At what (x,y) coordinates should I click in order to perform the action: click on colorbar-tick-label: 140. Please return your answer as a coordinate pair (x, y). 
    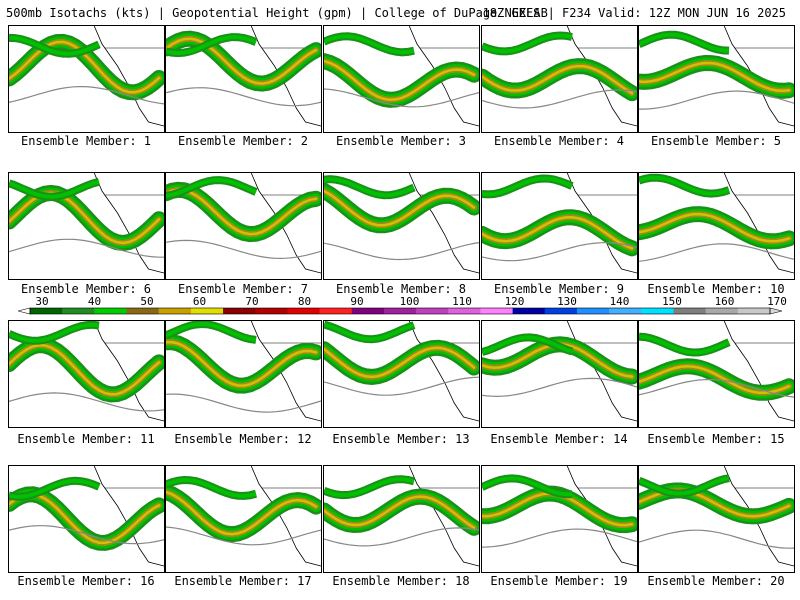
    Looking at the image, I should click on (620, 302).